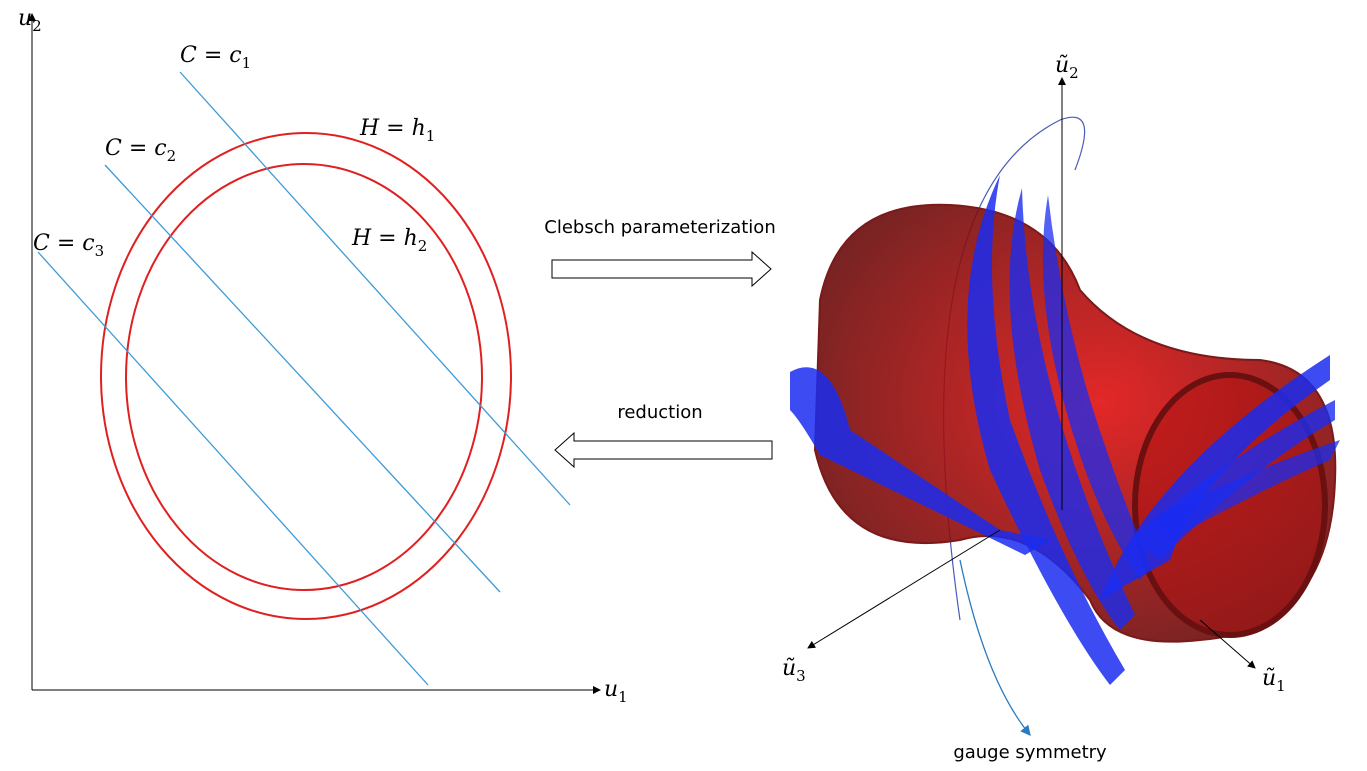 This screenshot has height=771, width=1367. I want to click on level-label: H = h1, so click(397, 130).